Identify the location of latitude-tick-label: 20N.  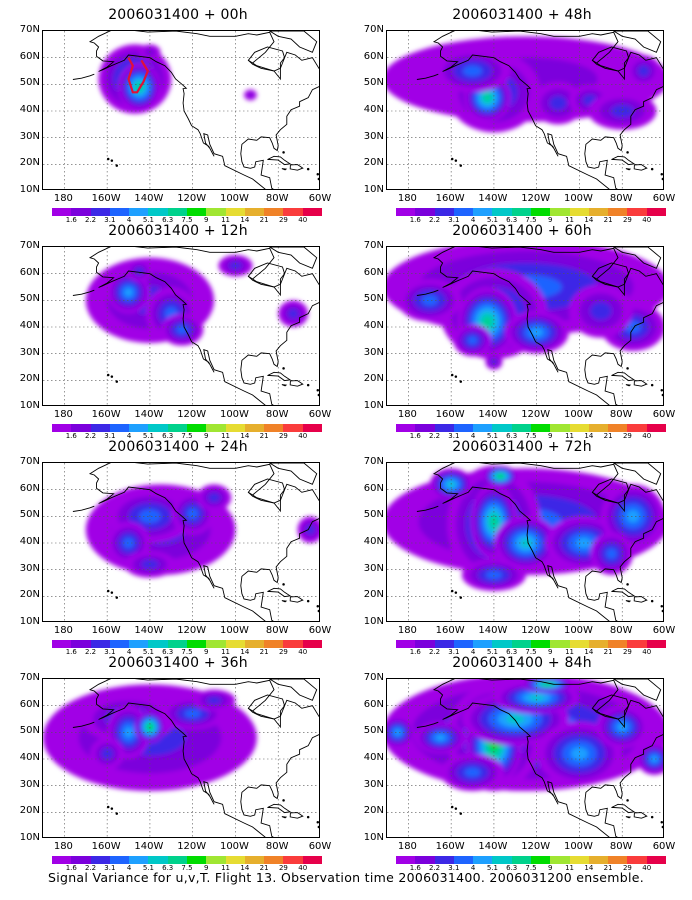
(373, 811).